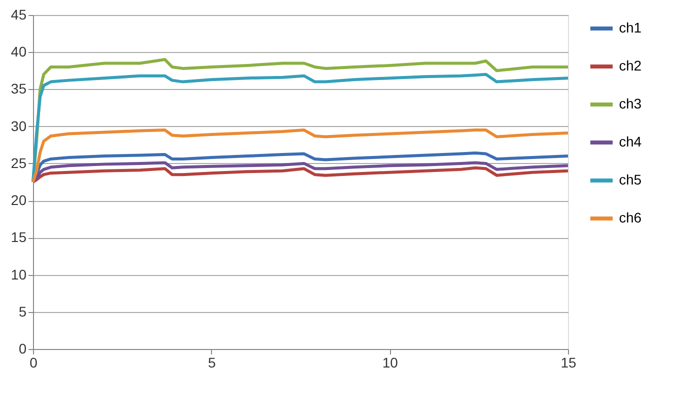 This screenshot has height=401, width=674. I want to click on x-tick-label: 15, so click(568, 362).